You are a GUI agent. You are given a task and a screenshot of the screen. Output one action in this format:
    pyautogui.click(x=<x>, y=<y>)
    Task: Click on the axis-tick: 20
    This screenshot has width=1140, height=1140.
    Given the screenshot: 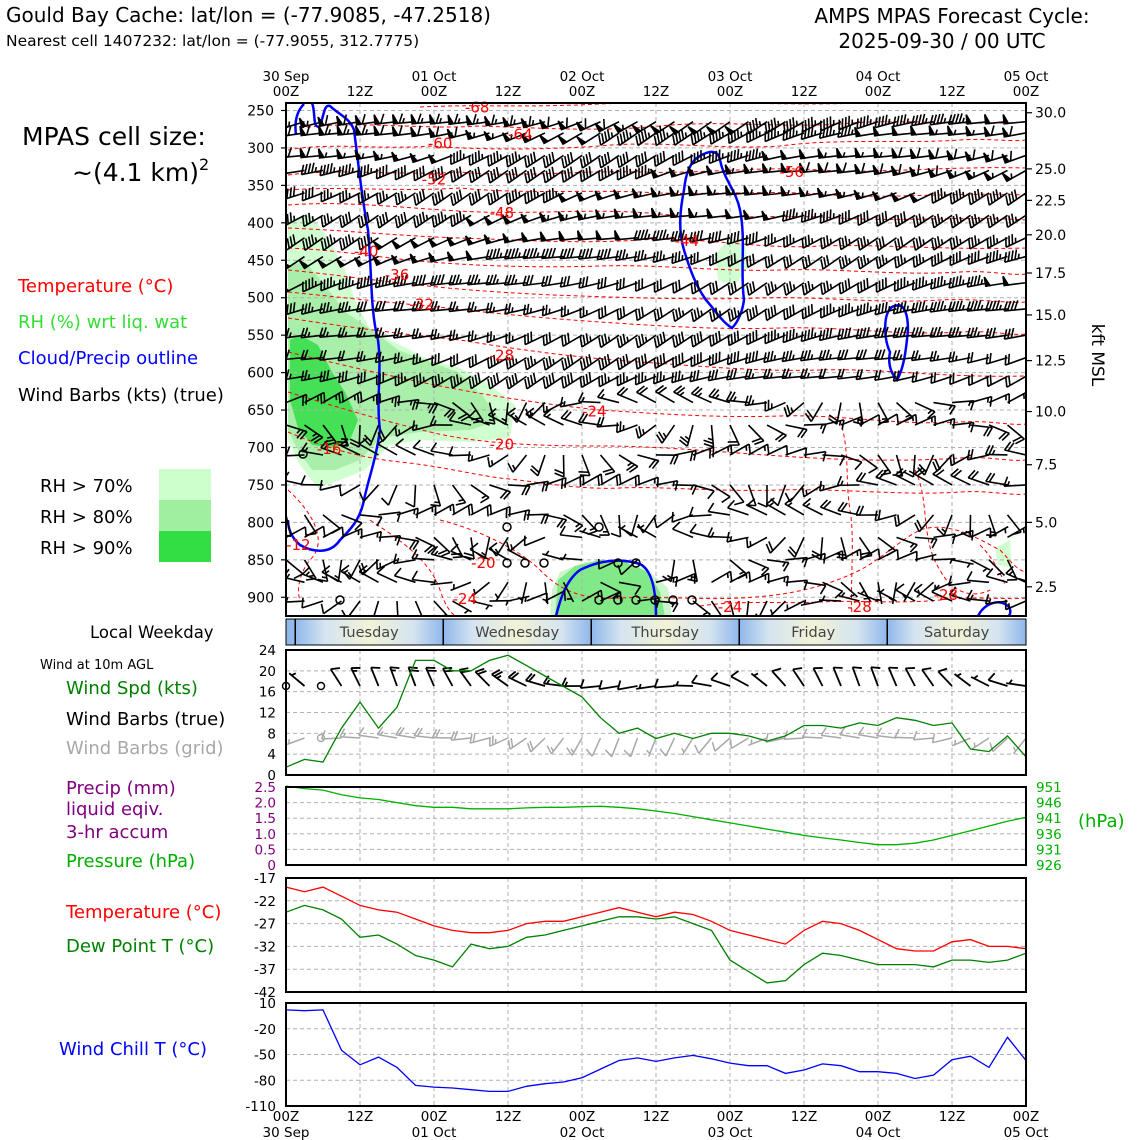 What is the action you would take?
    pyautogui.click(x=267, y=672)
    